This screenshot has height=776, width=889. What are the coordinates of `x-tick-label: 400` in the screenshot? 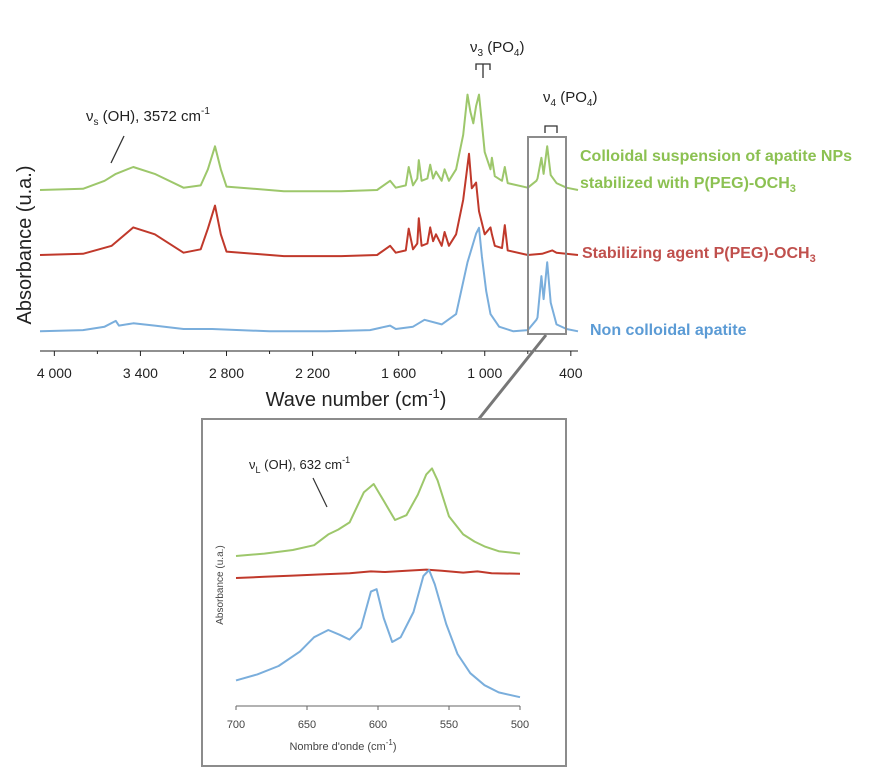 It's located at (571, 373).